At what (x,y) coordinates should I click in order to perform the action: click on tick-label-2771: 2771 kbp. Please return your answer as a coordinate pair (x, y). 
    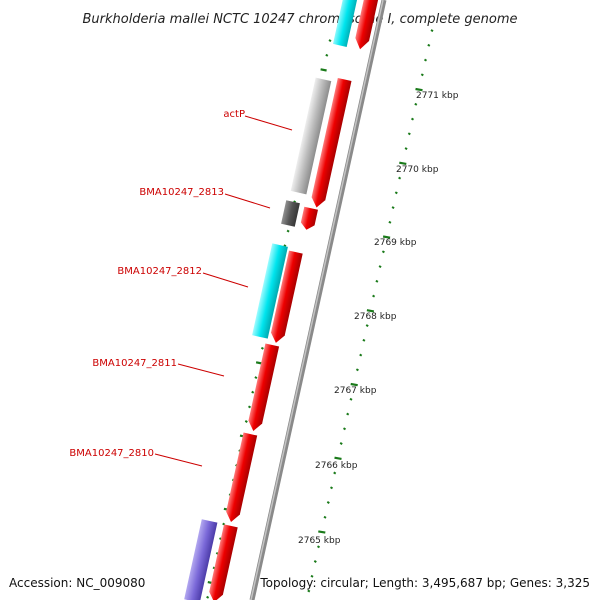
    Looking at the image, I should click on (437, 96).